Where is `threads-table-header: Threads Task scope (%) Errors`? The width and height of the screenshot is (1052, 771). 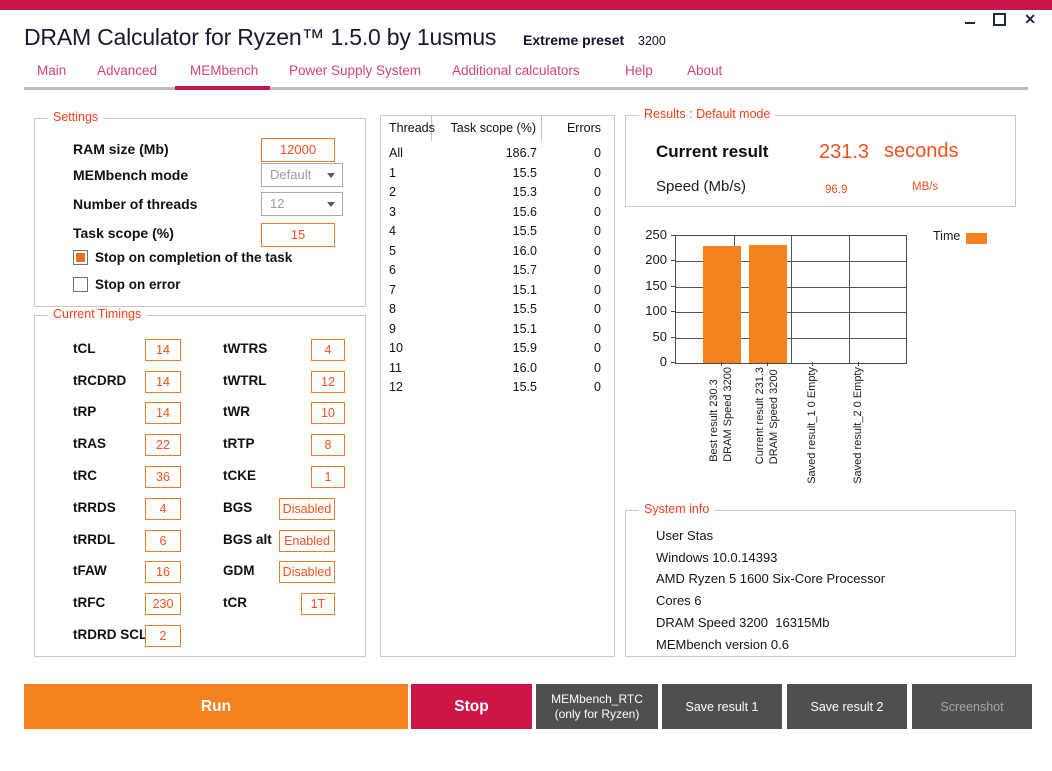
threads-table-header: Threads Task scope (%) Errors is located at coordinates (497, 128).